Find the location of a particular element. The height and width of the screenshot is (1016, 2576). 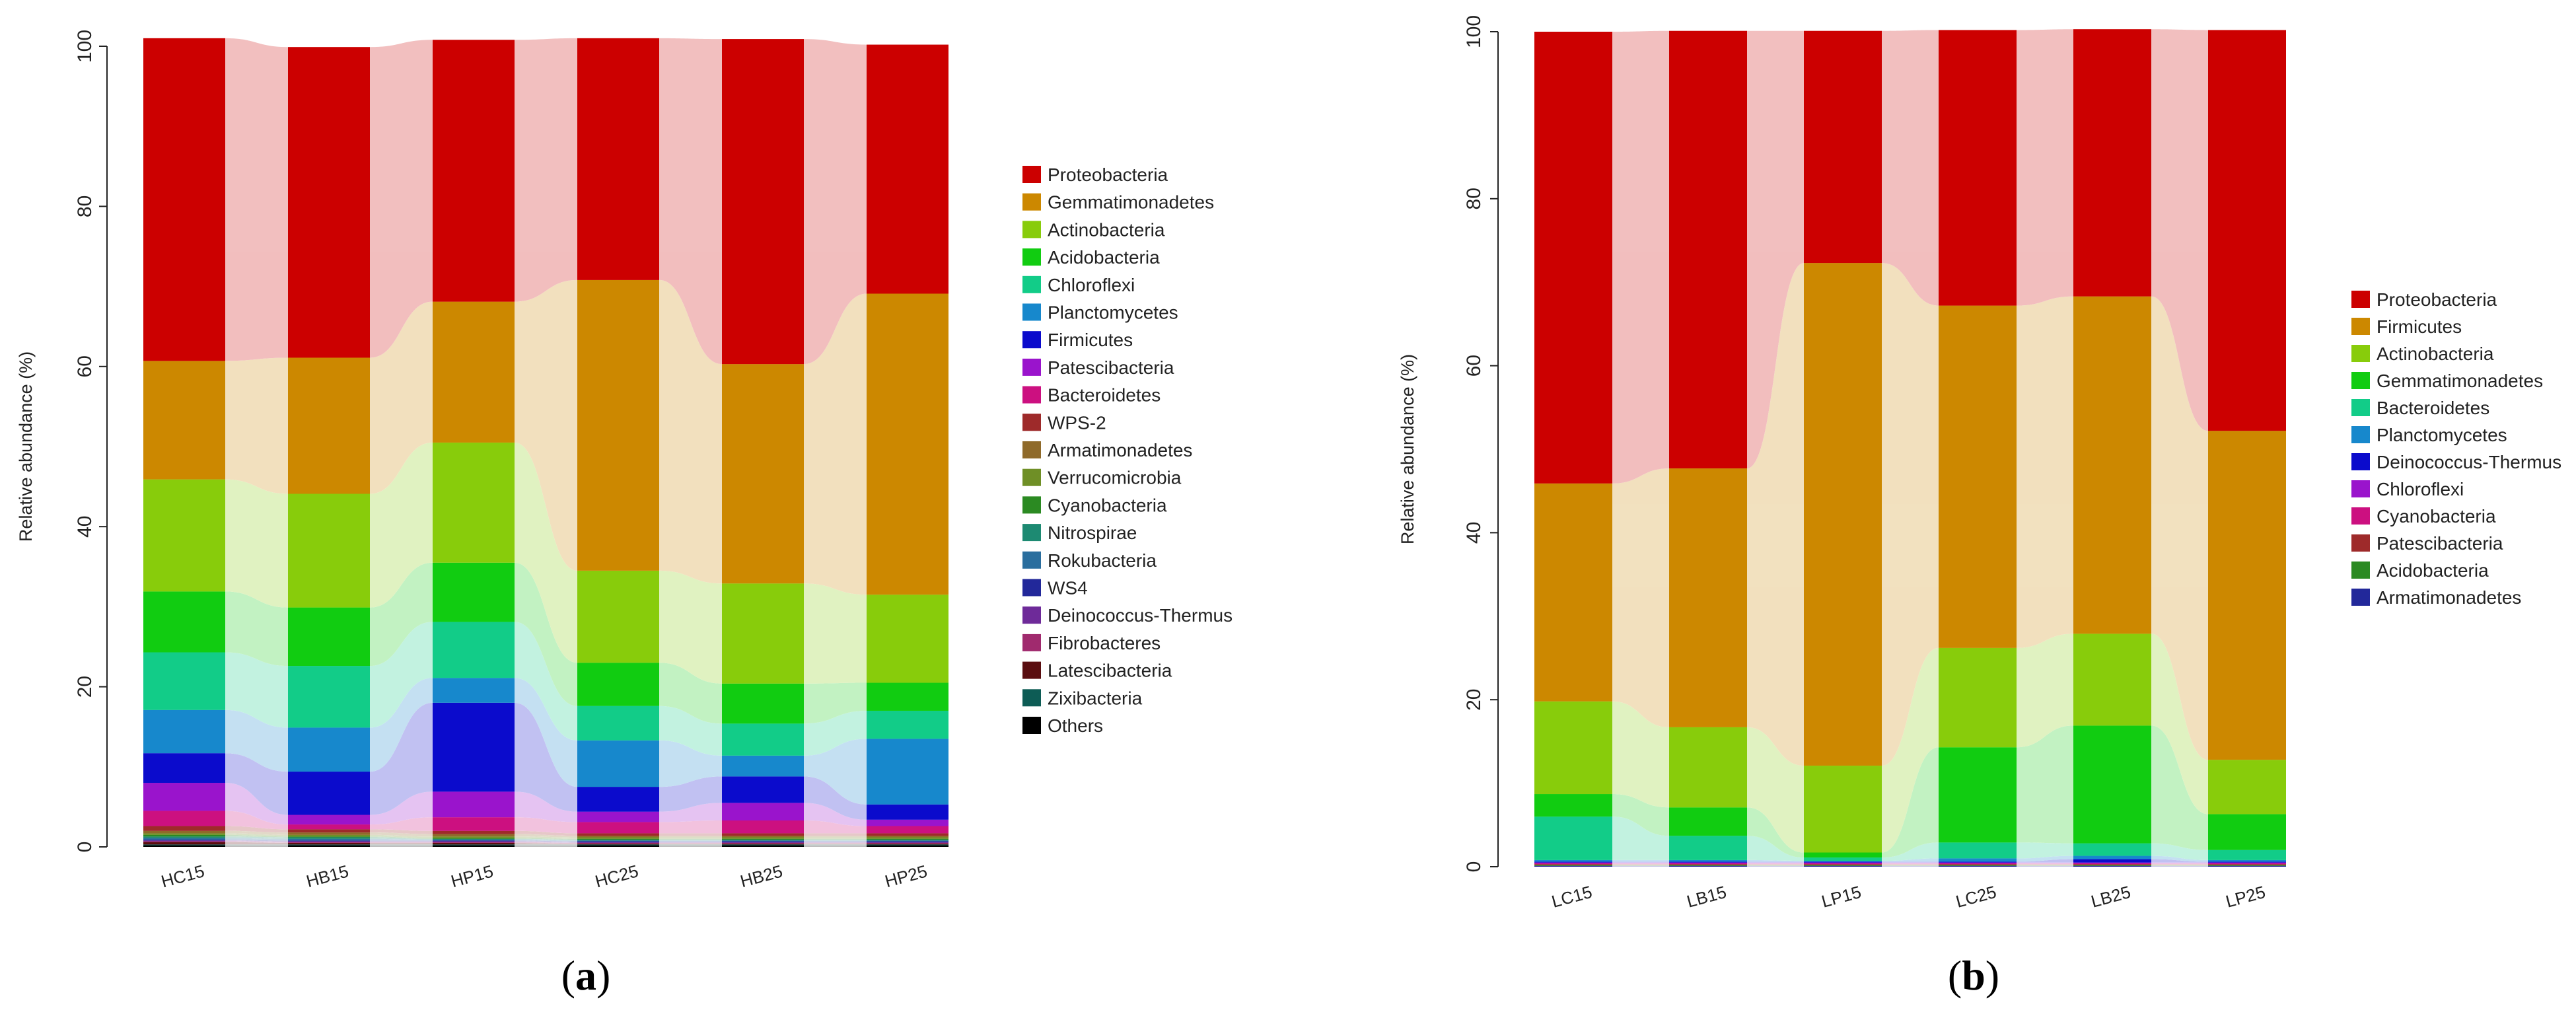

bar-segment-lc15-gemmatimonadetes is located at coordinates (1573, 805).